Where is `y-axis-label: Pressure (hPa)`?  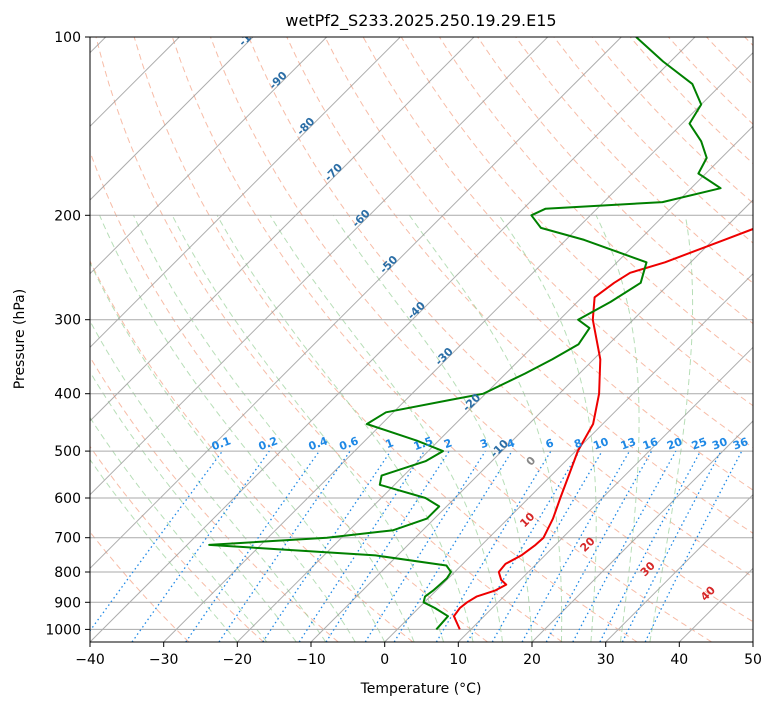
y-axis-label: Pressure (hPa) is located at coordinates (20, 339).